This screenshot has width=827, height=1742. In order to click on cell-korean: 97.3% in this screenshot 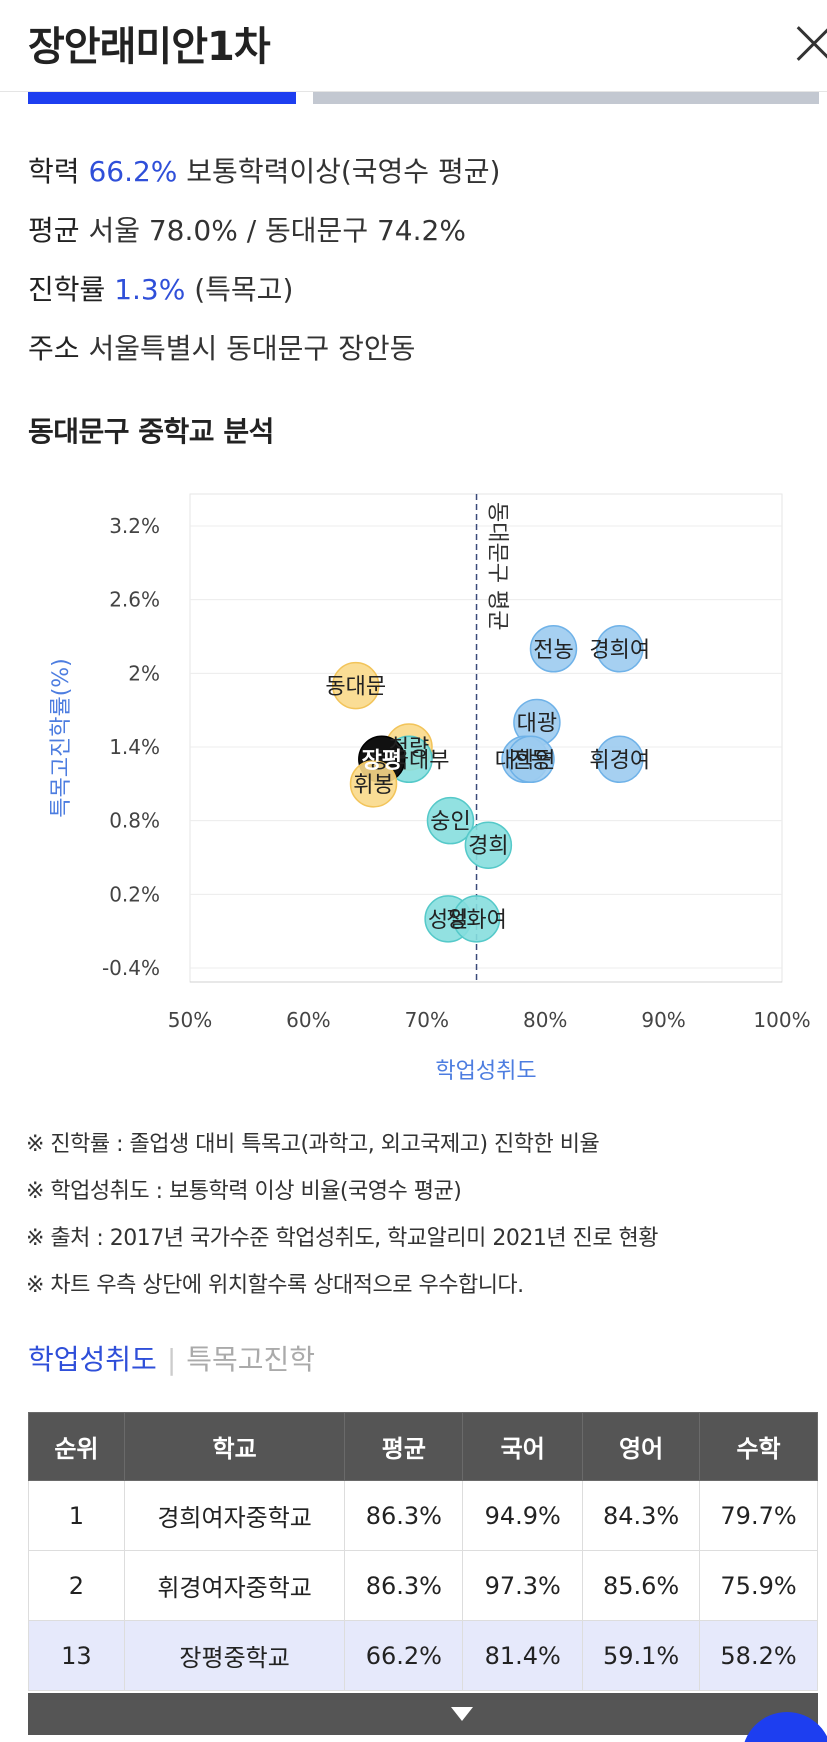, I will do `click(523, 1585)`.